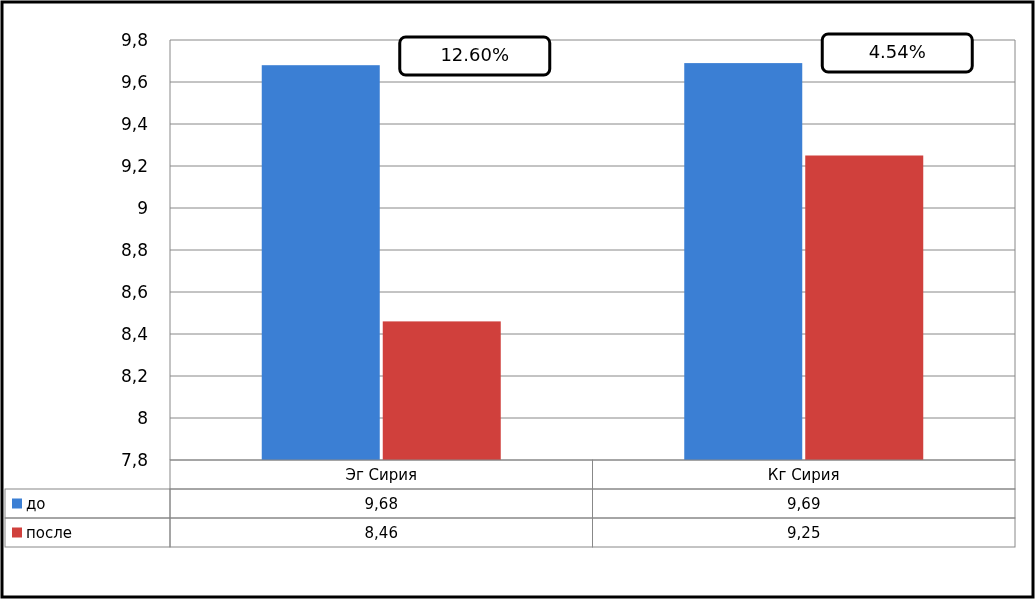 This screenshot has height=599, width=1035. What do you see at coordinates (381, 474) in the screenshot?
I see `x-tick-label: Эг Сирия` at bounding box center [381, 474].